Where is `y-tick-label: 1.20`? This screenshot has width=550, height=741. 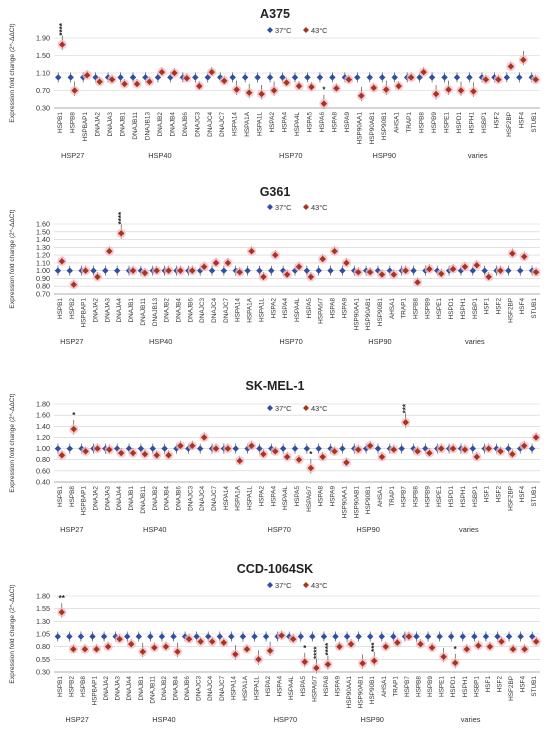
y-tick-label: 1.20 is located at coordinates (43, 437).